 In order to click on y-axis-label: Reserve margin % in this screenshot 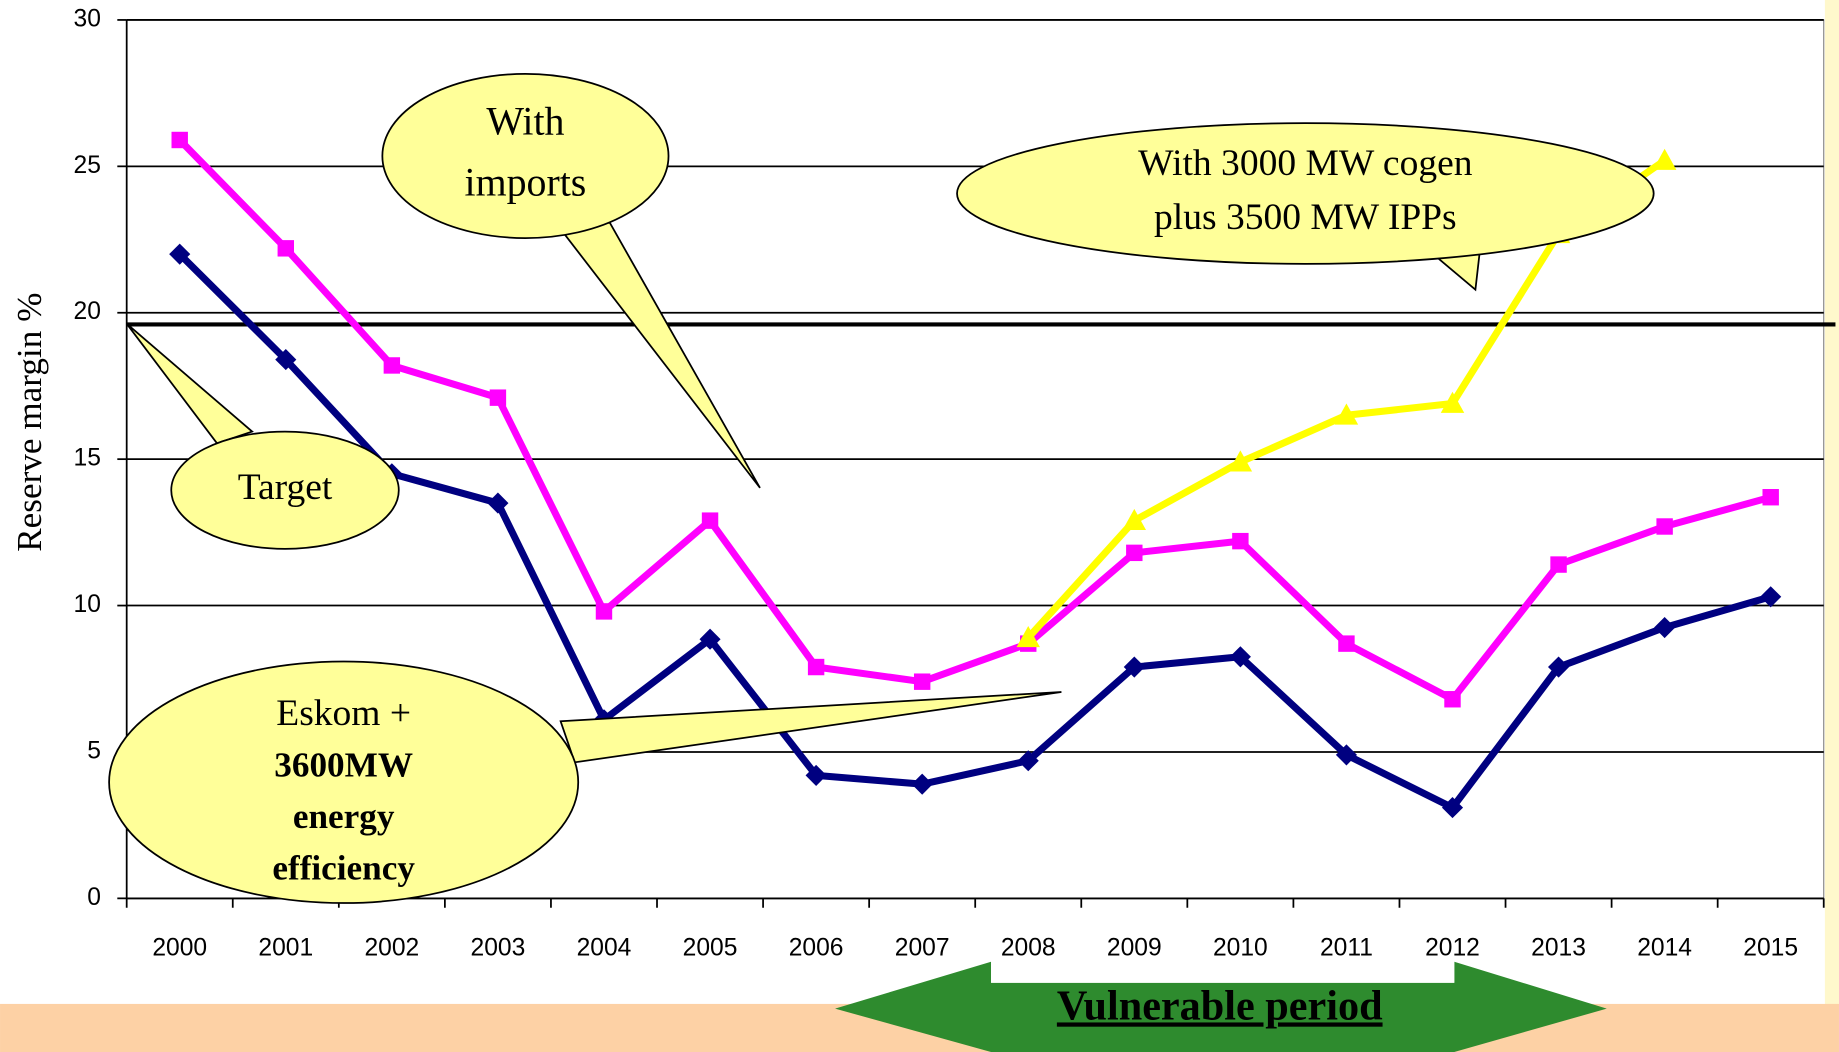, I will do `click(29, 422)`.